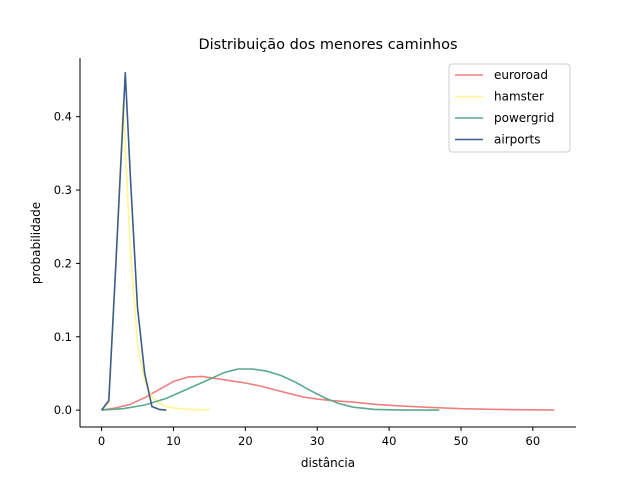 The image size is (640, 484). I want to click on legend-label-powergrid: powergrid, so click(524, 118).